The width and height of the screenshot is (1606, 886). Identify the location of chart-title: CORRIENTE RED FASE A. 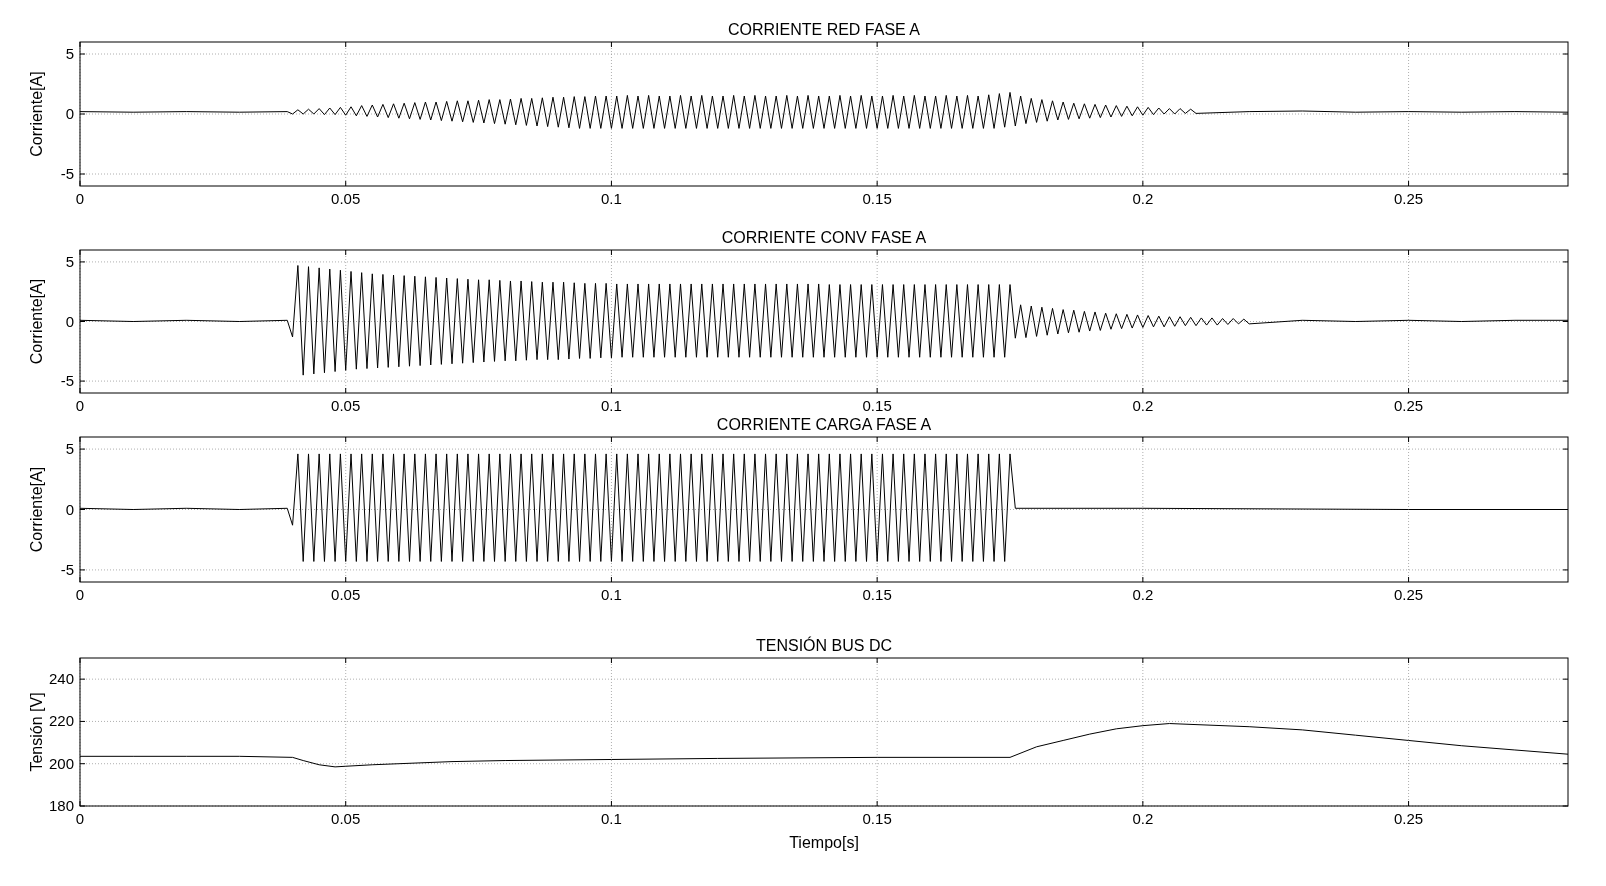
(824, 29).